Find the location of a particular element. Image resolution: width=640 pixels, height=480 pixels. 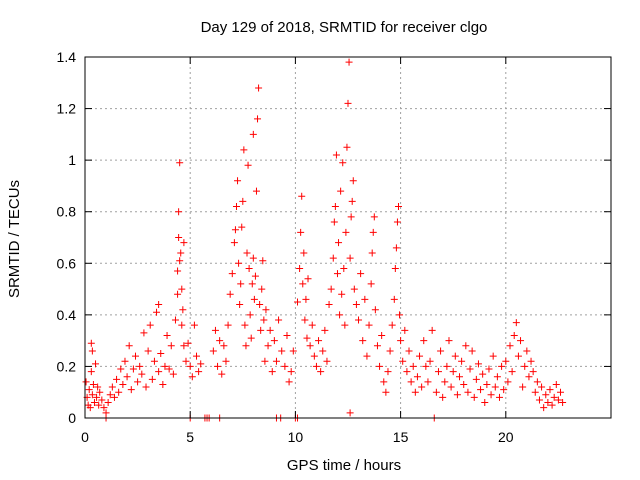

y-tick-label: 1 is located at coordinates (72, 160).